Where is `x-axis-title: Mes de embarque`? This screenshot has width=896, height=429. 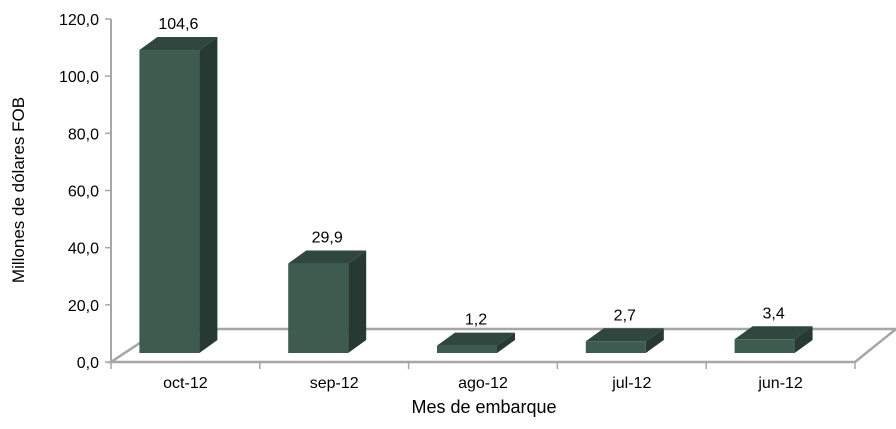 x-axis-title: Mes de embarque is located at coordinates (483, 407).